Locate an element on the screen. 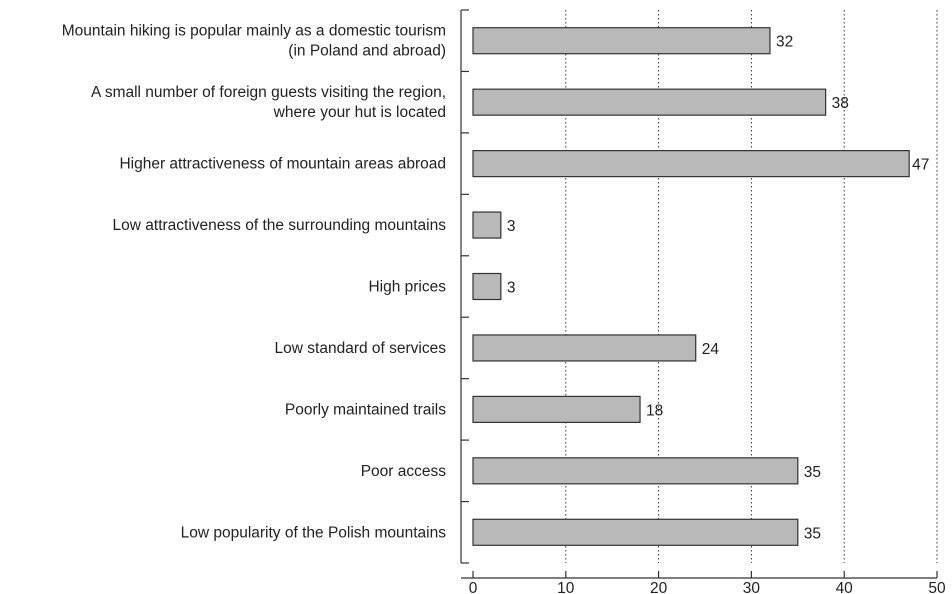 Image resolution: width=952 pixels, height=594 pixels. category-label: Low standard of services is located at coordinates (361, 348).